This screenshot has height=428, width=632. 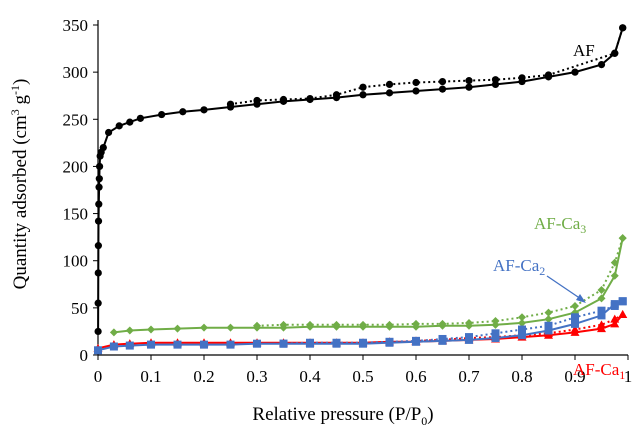 I want to click on af-ca1-desorption-line, so click(x=519, y=327).